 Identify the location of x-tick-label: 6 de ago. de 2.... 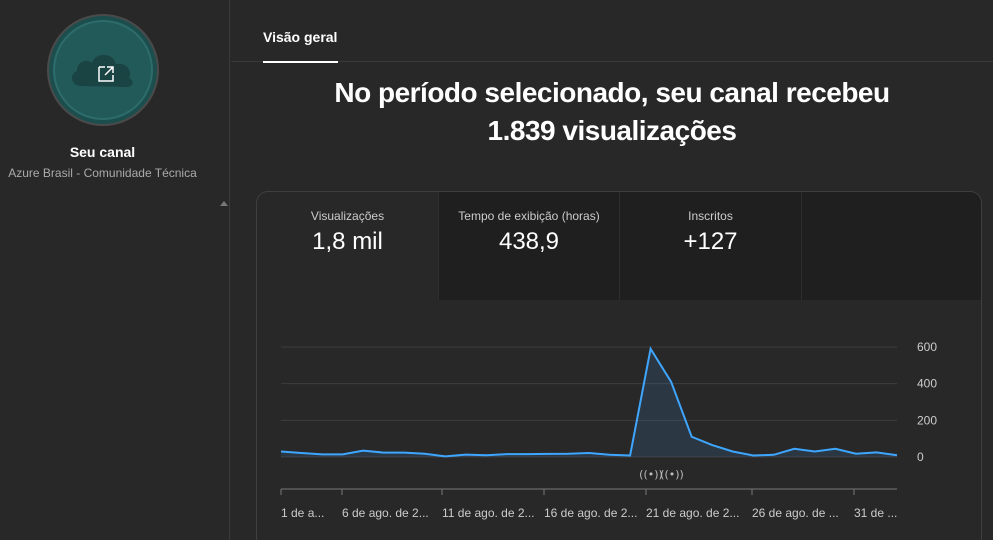
(385, 513).